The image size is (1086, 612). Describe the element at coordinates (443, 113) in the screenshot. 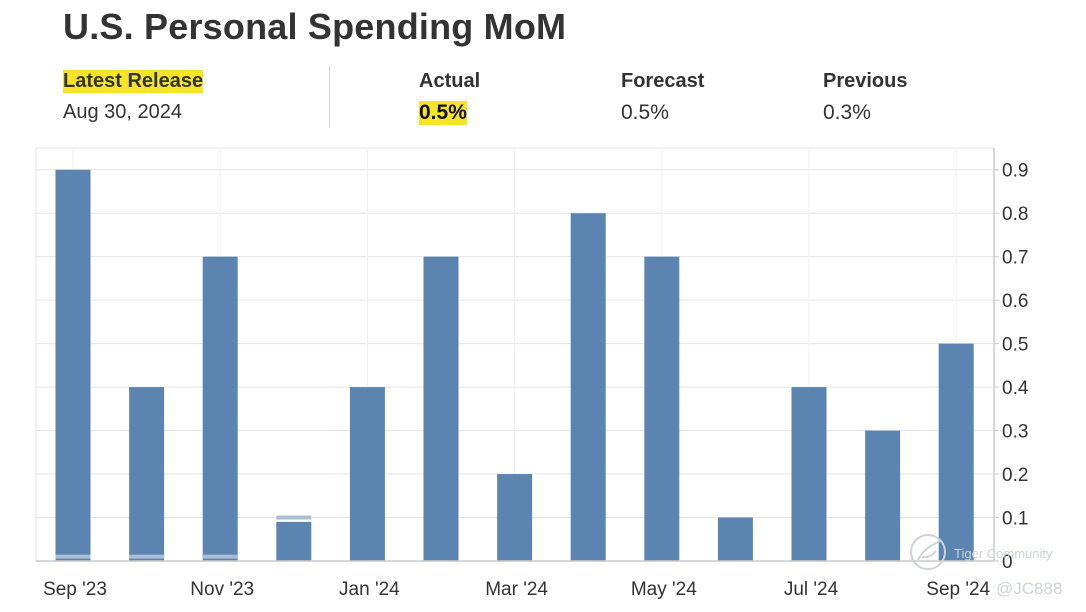

I see `actual-value: 0.5%` at that location.